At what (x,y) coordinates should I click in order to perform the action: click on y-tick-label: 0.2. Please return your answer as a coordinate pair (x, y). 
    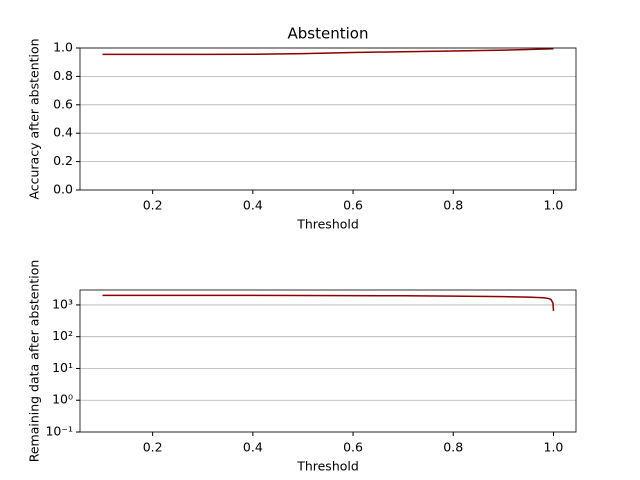
    Looking at the image, I should click on (63, 160).